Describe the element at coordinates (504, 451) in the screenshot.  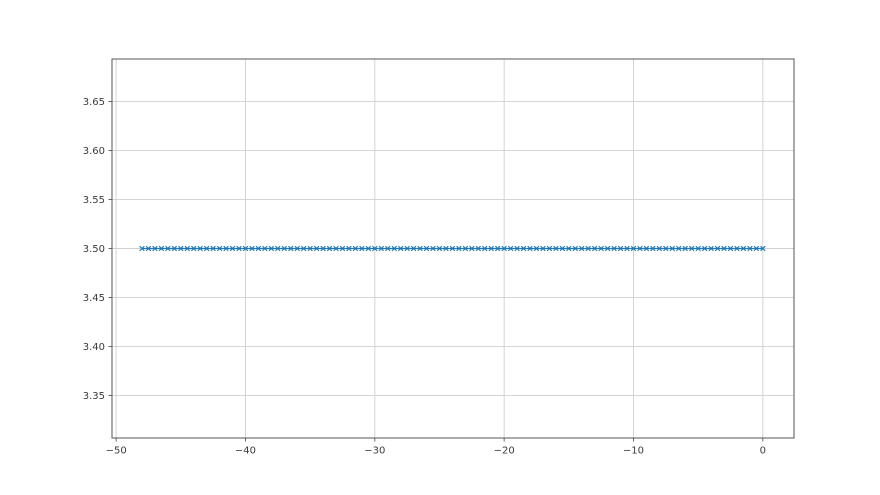
I see `x-tick-label: −20` at that location.